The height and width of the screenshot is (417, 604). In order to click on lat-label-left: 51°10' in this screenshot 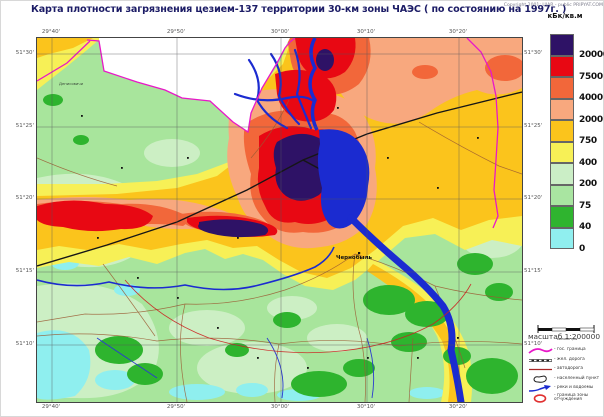, I will do `click(24, 344)`.